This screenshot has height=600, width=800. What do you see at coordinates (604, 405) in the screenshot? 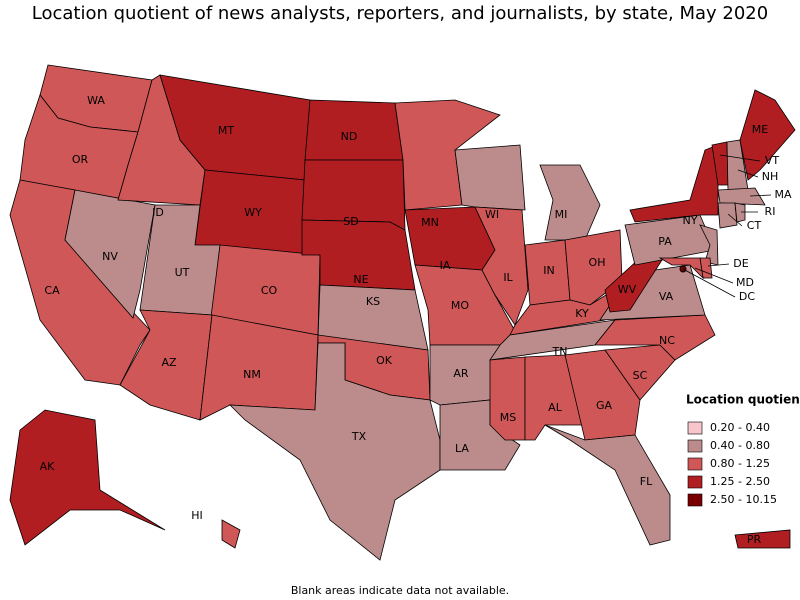
I see `state-label: GA` at bounding box center [604, 405].